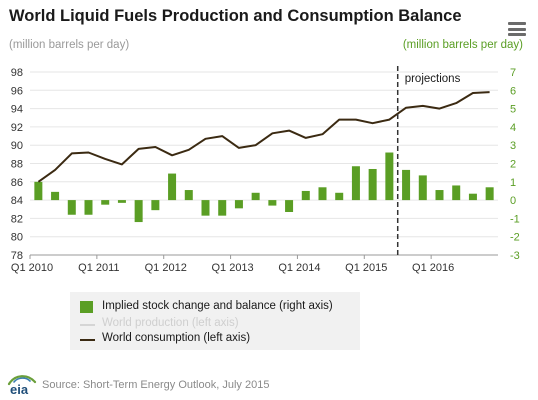 This screenshot has width=538, height=400. What do you see at coordinates (98, 268) in the screenshot?
I see `x-axis-tick-label: Q1 2011` at bounding box center [98, 268].